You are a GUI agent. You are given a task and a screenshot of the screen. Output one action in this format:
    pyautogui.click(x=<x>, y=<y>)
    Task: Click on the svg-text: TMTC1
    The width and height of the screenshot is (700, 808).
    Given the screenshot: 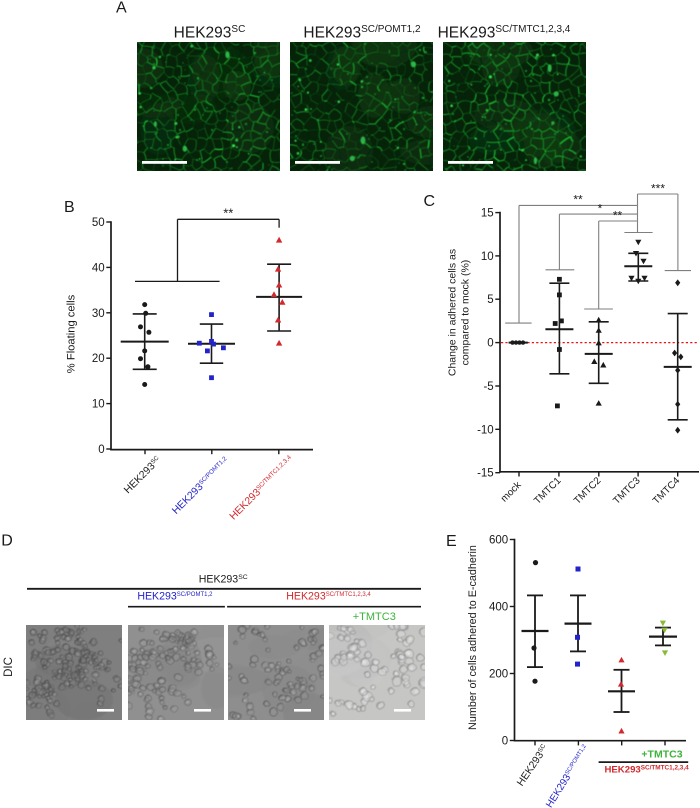 What is the action you would take?
    pyautogui.click(x=548, y=491)
    